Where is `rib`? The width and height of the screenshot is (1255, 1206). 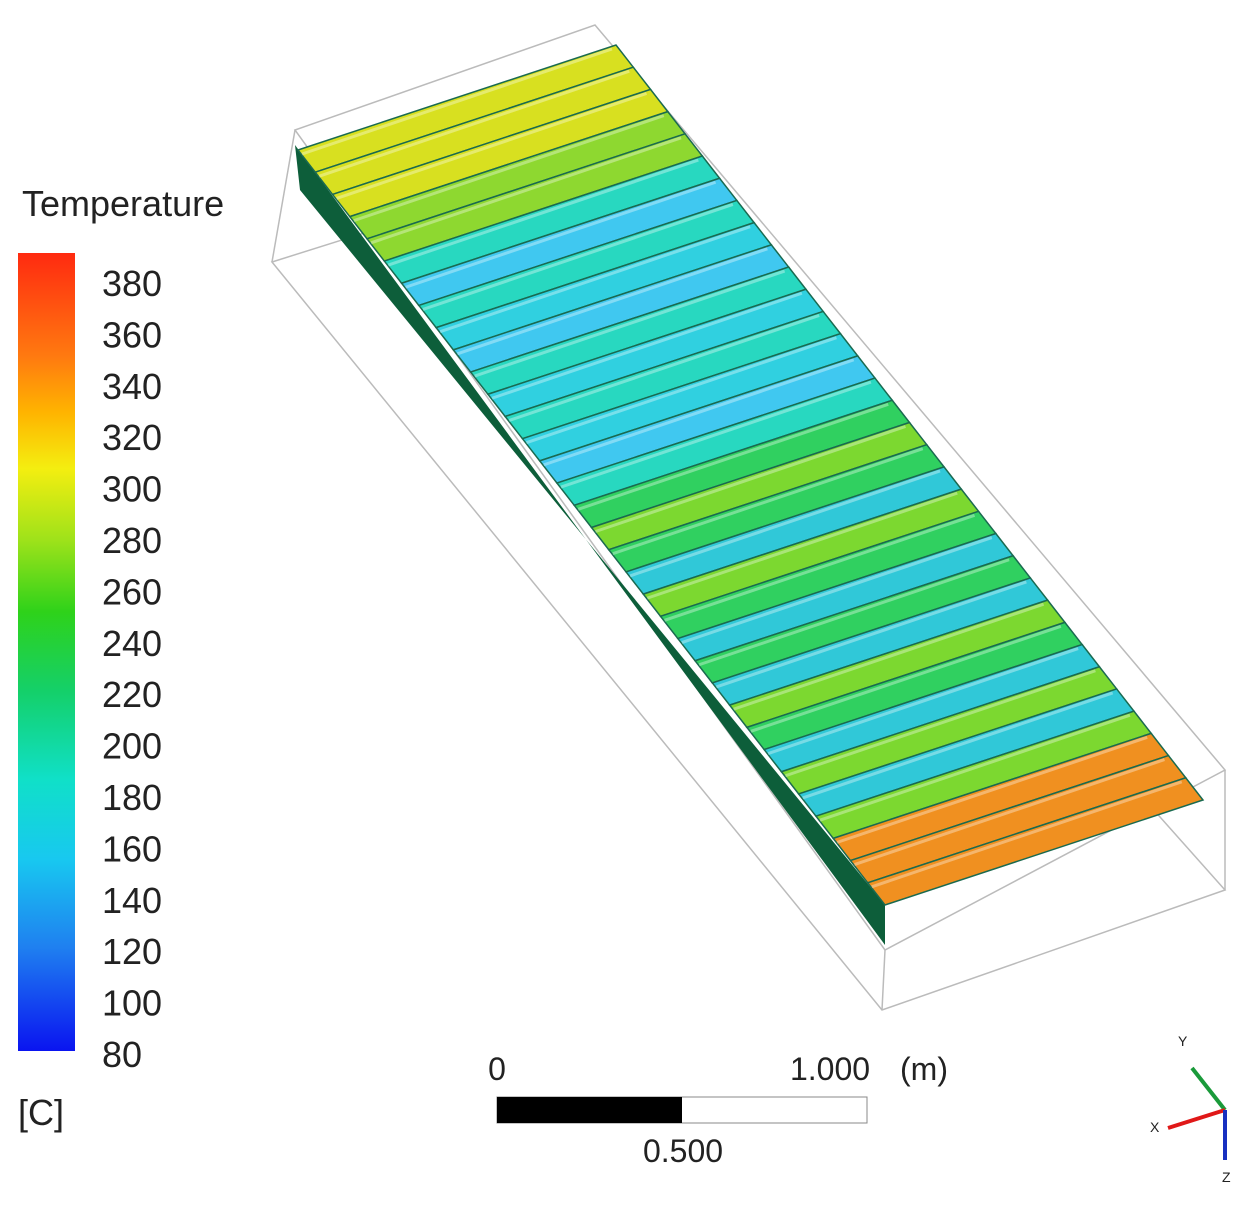
rib is located at coordinates (1035, 841).